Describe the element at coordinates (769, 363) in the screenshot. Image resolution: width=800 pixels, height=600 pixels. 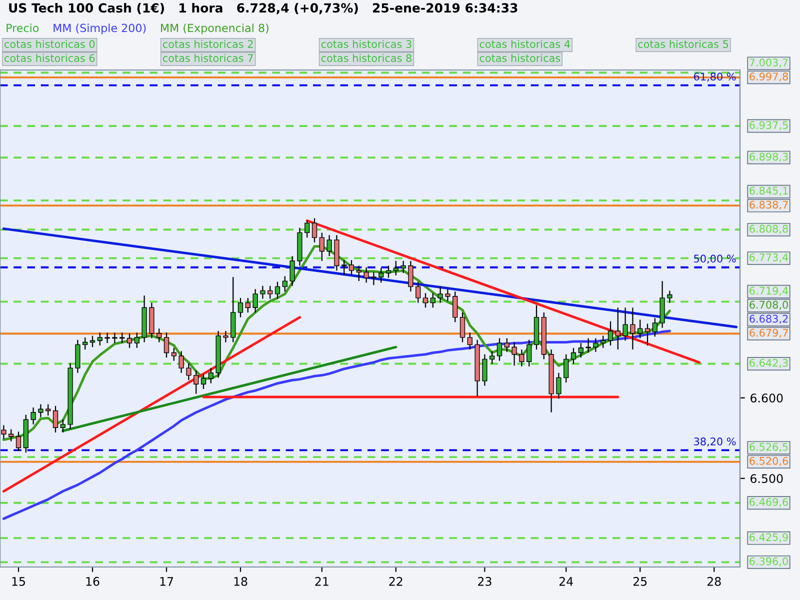
I see `ref-line-label: 6.642,3` at that location.